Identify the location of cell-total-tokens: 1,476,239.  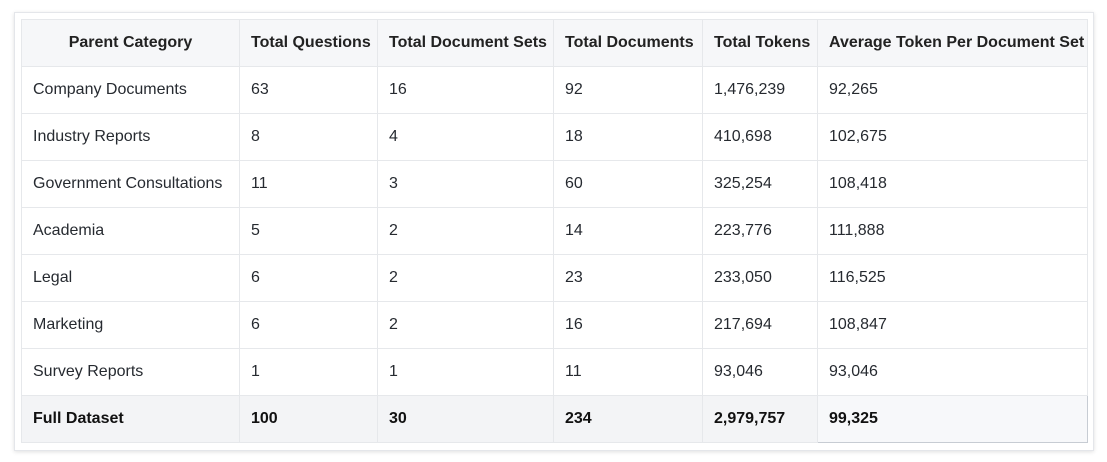
(760, 90).